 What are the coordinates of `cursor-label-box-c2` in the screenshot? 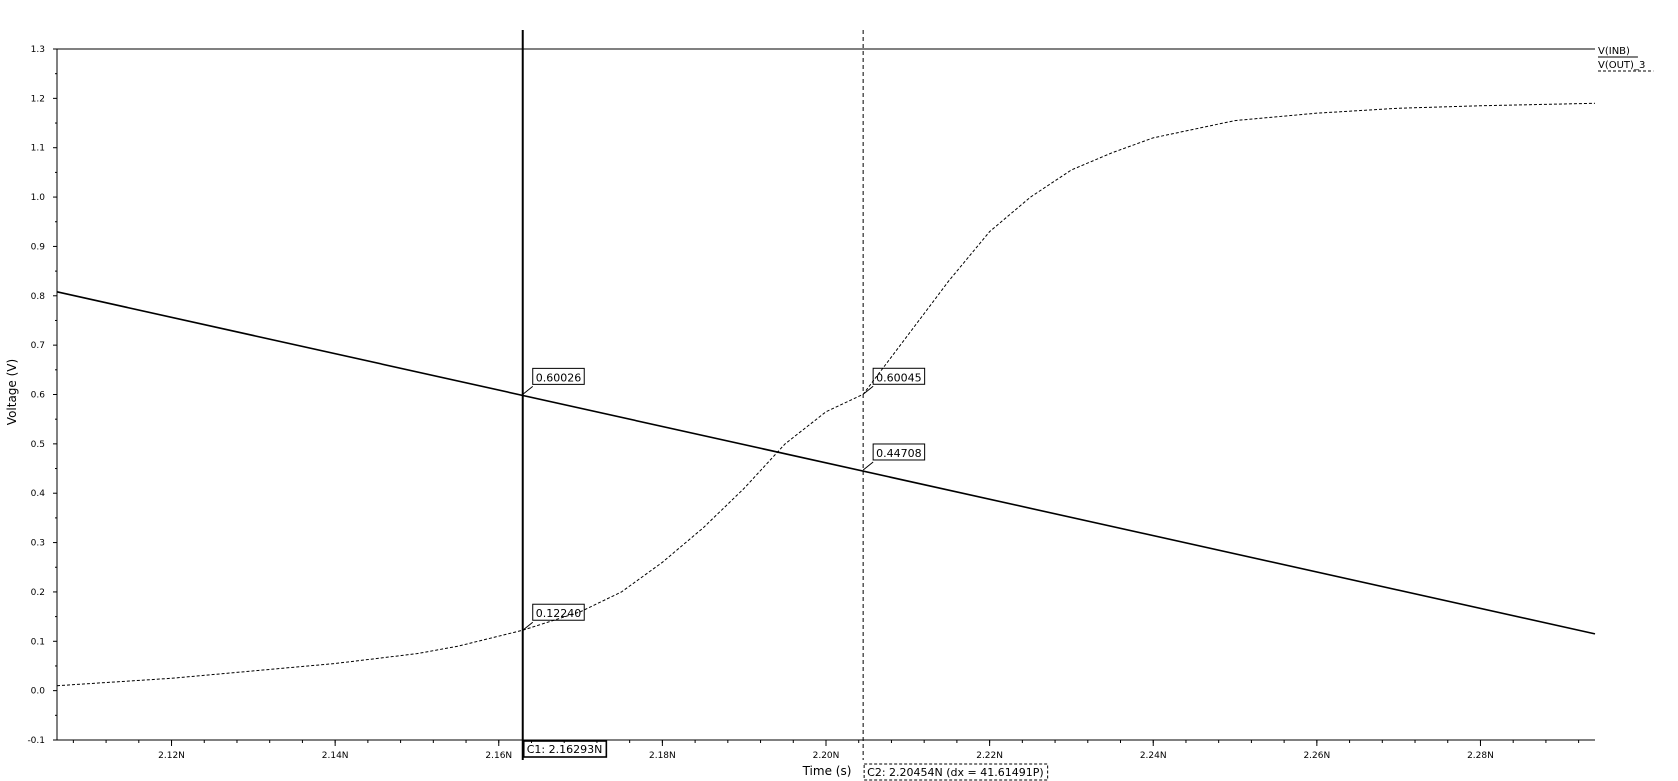 It's located at (956, 772).